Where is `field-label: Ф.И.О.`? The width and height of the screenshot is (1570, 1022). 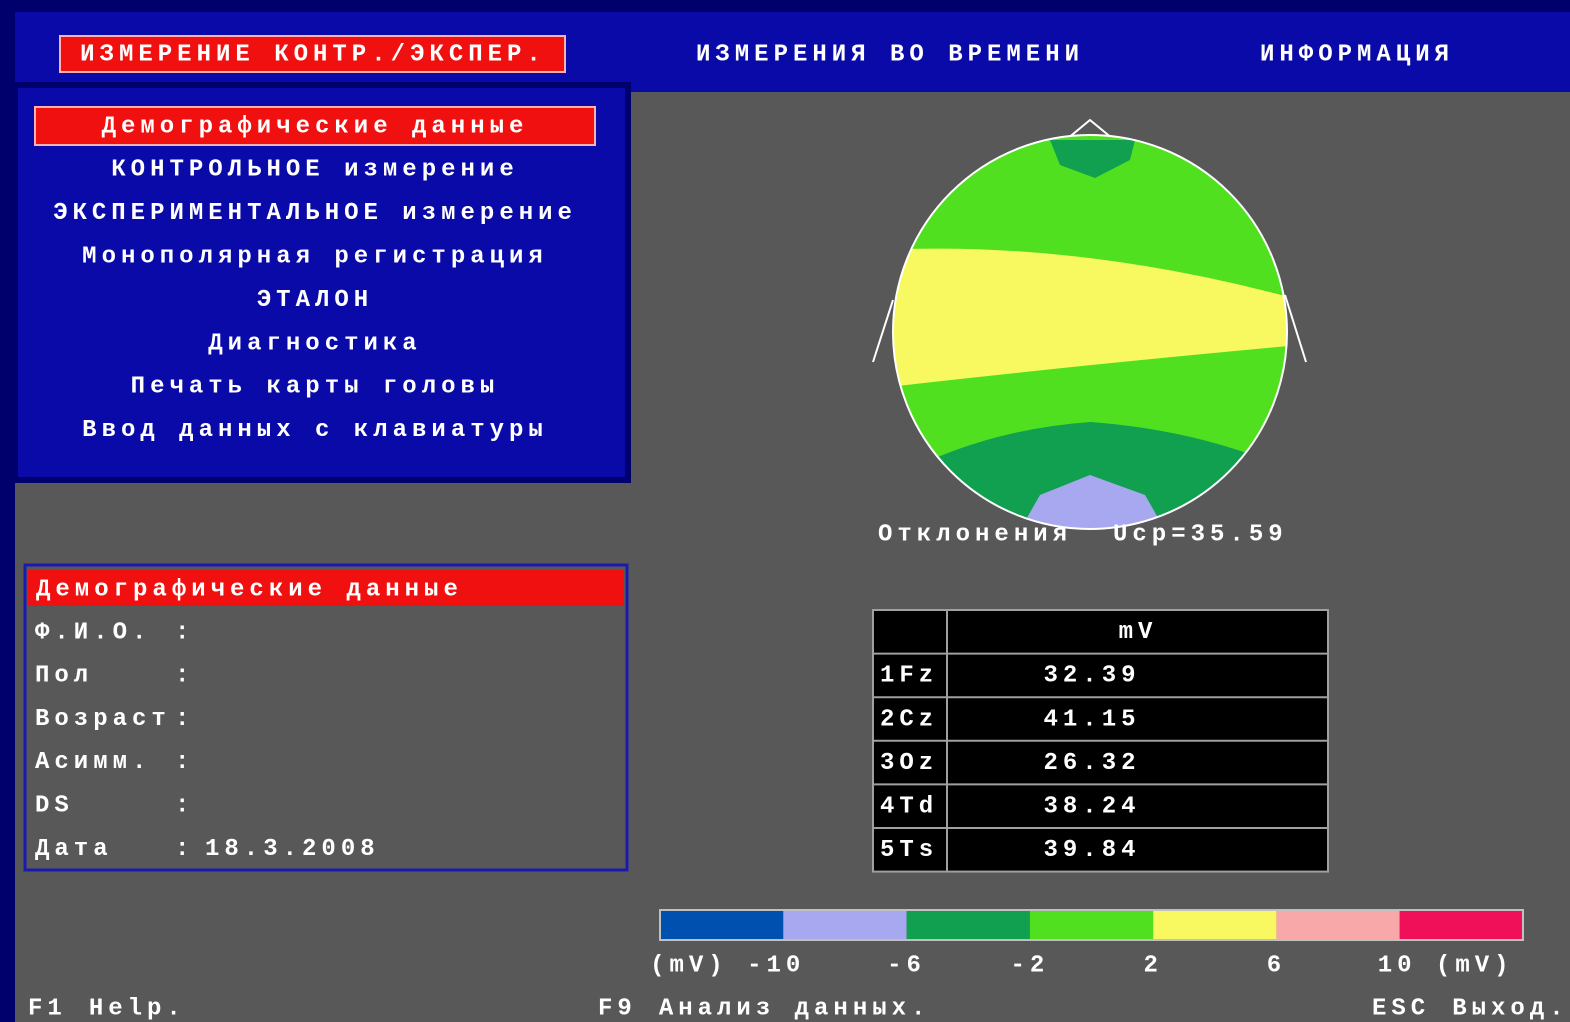
field-label: Ф.И.О. is located at coordinates (93, 632).